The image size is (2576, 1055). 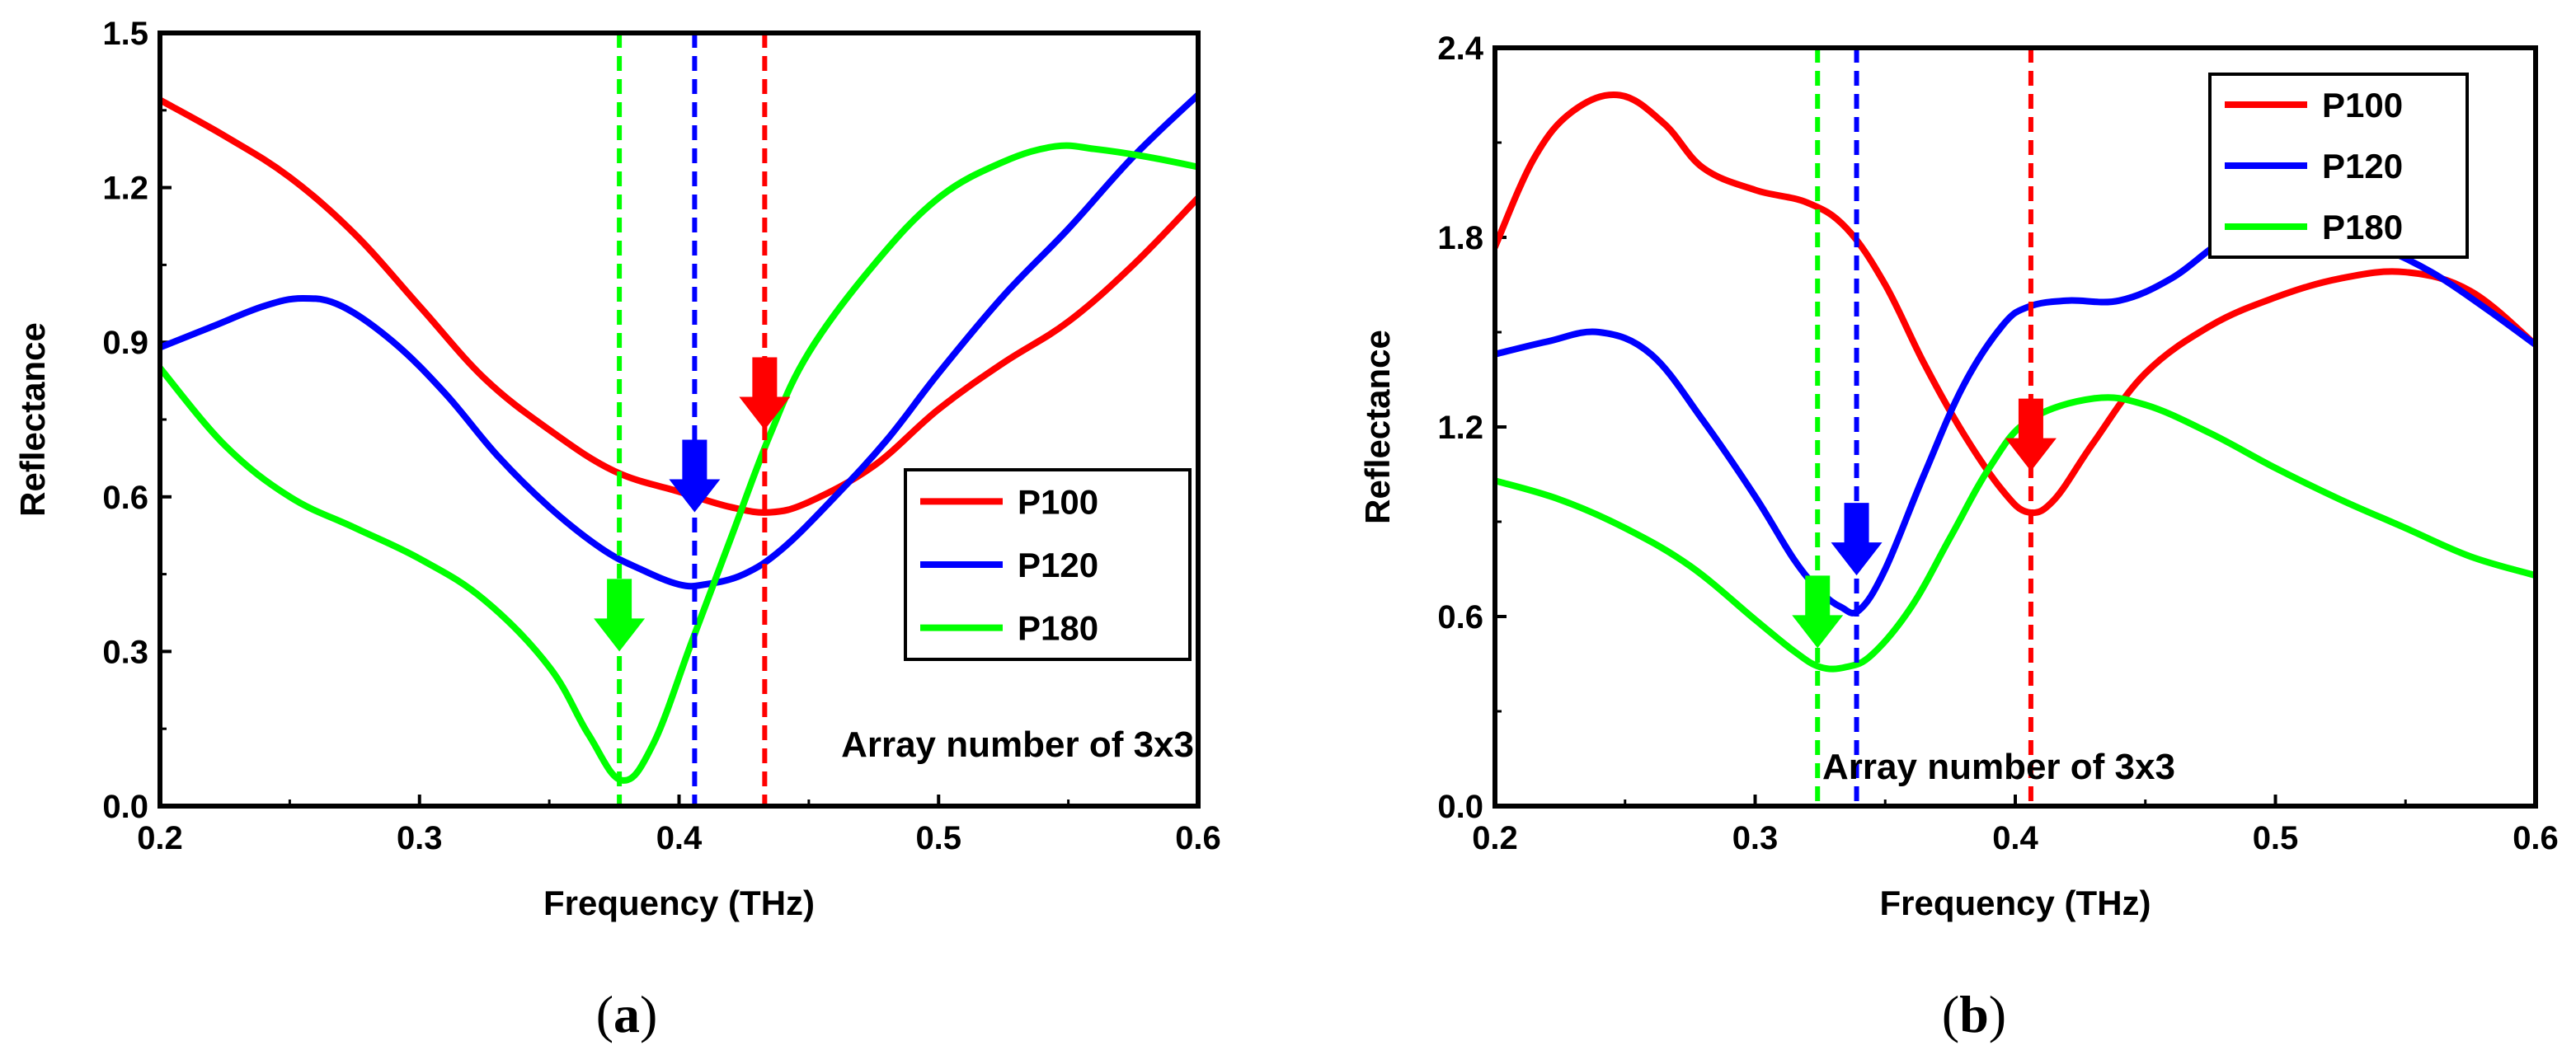 I want to click on caption-letter: b, so click(x=1974, y=1014).